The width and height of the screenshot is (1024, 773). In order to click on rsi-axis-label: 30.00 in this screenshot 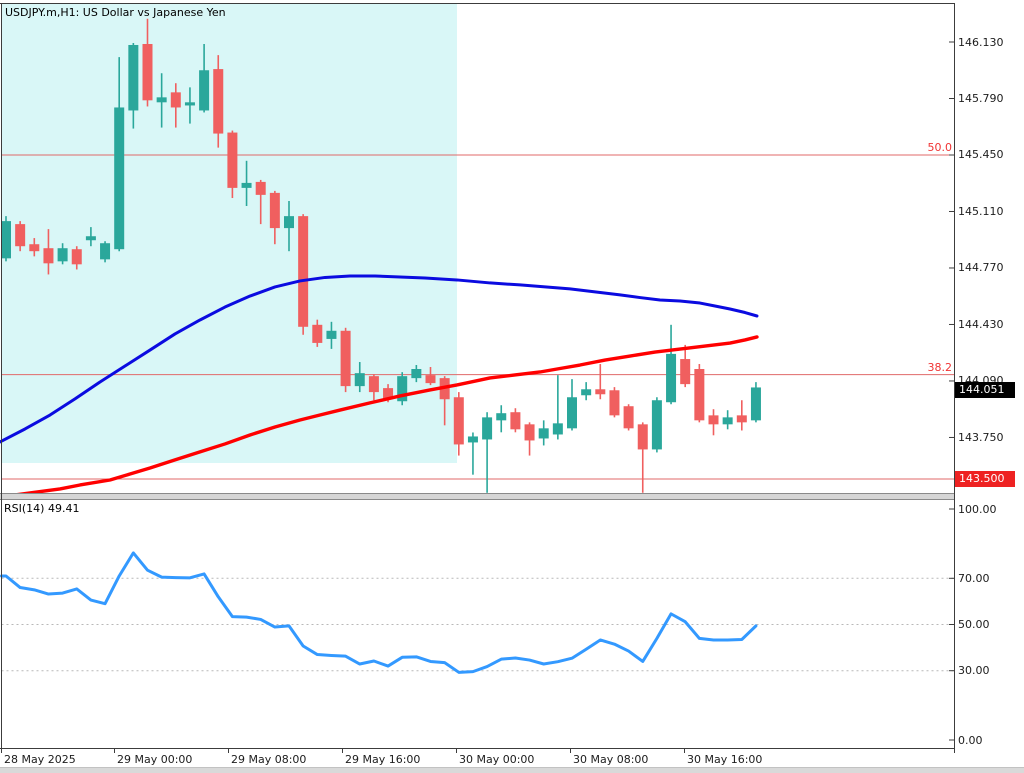, I will do `click(974, 671)`.